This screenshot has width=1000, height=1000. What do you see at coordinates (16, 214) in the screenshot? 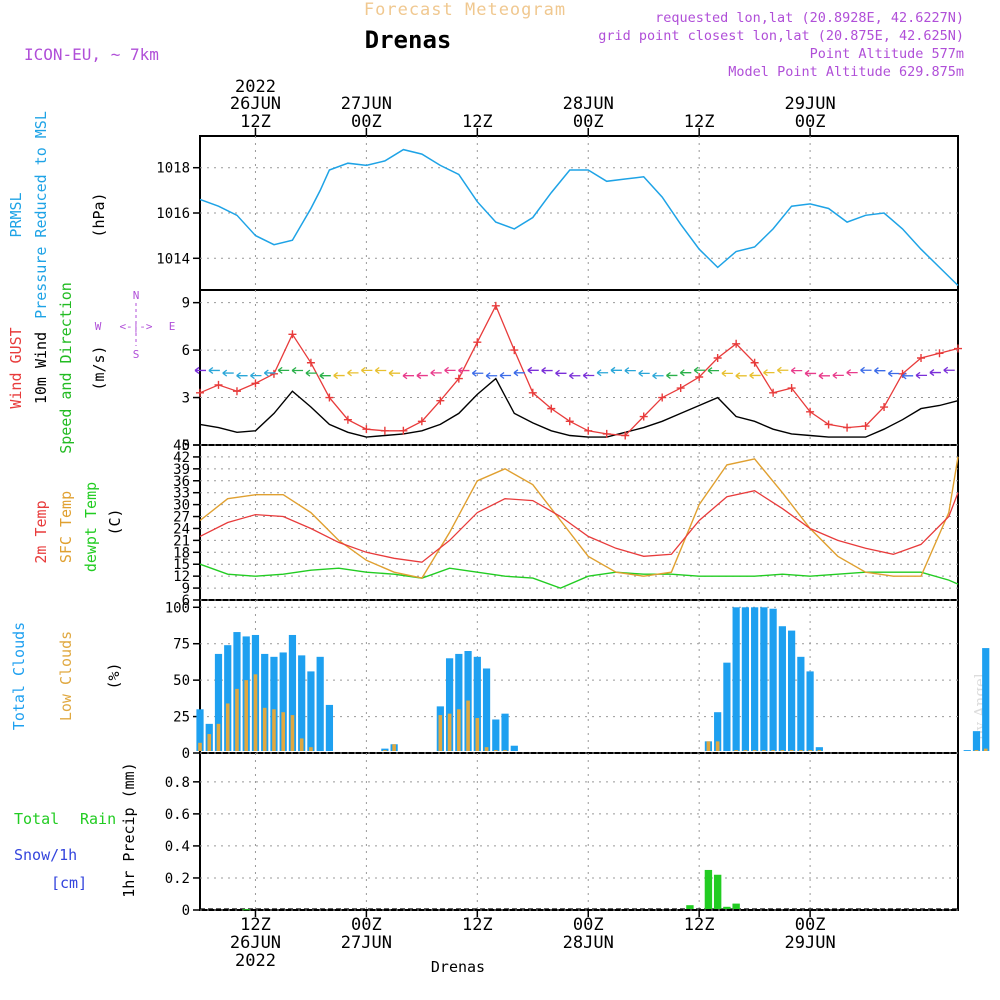
I see `pressure-label-1: PRMSL` at bounding box center [16, 214].